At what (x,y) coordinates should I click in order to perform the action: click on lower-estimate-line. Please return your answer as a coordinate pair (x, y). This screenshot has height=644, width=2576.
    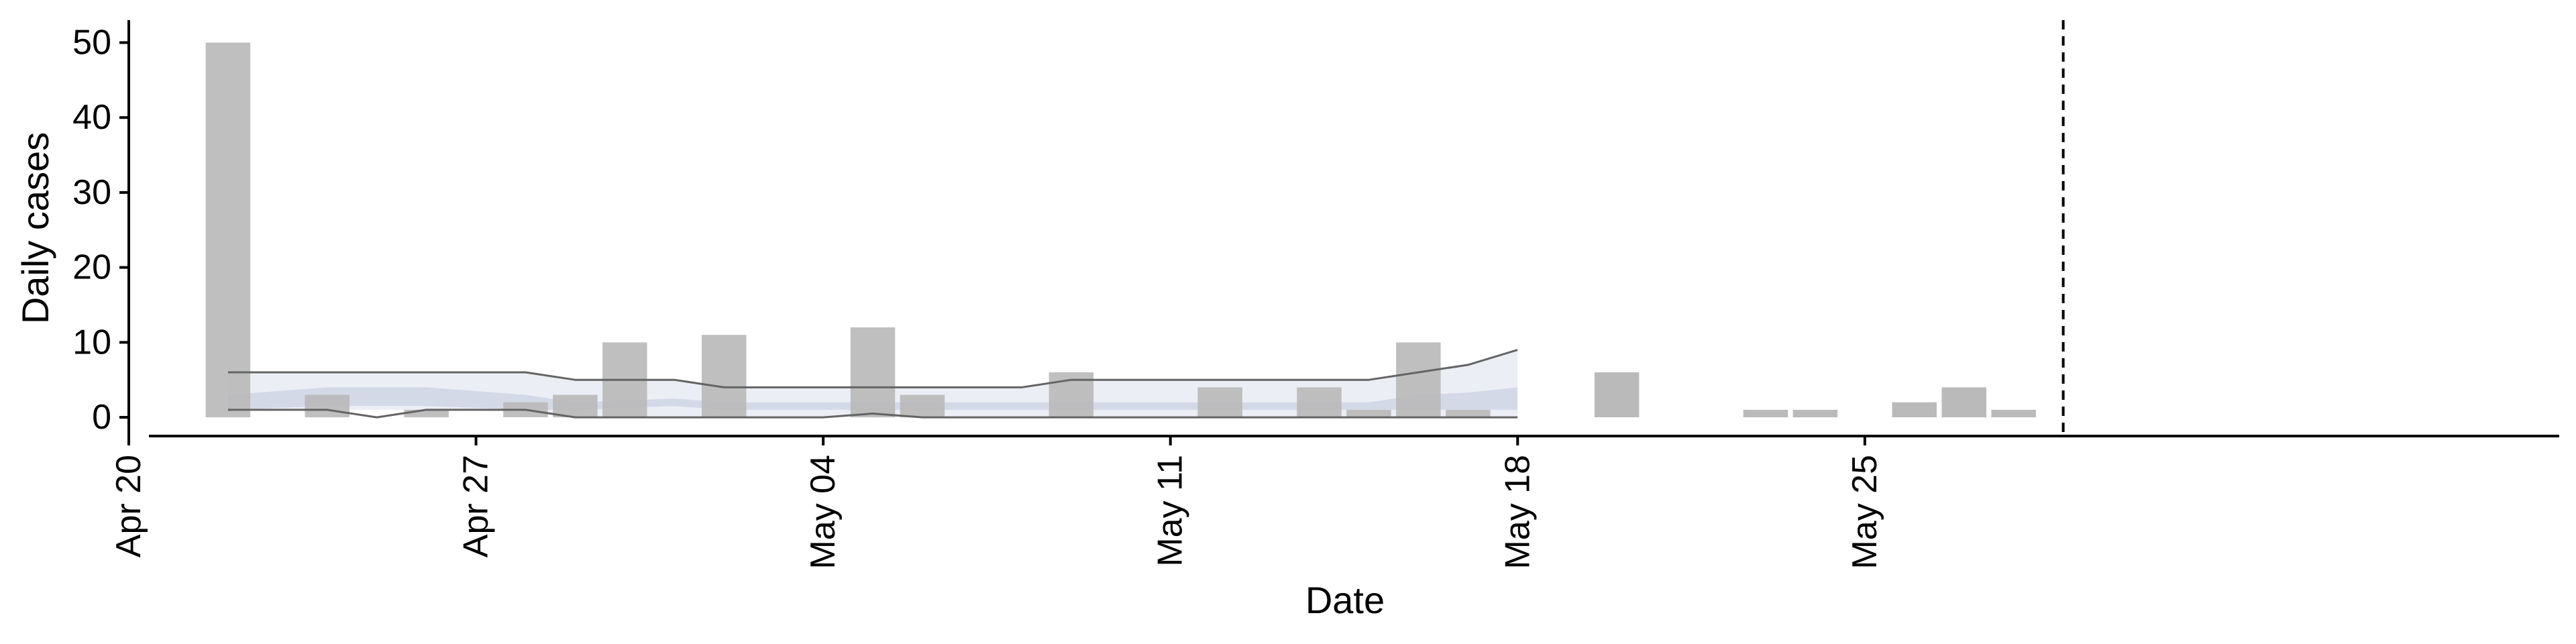
    Looking at the image, I should click on (872, 414).